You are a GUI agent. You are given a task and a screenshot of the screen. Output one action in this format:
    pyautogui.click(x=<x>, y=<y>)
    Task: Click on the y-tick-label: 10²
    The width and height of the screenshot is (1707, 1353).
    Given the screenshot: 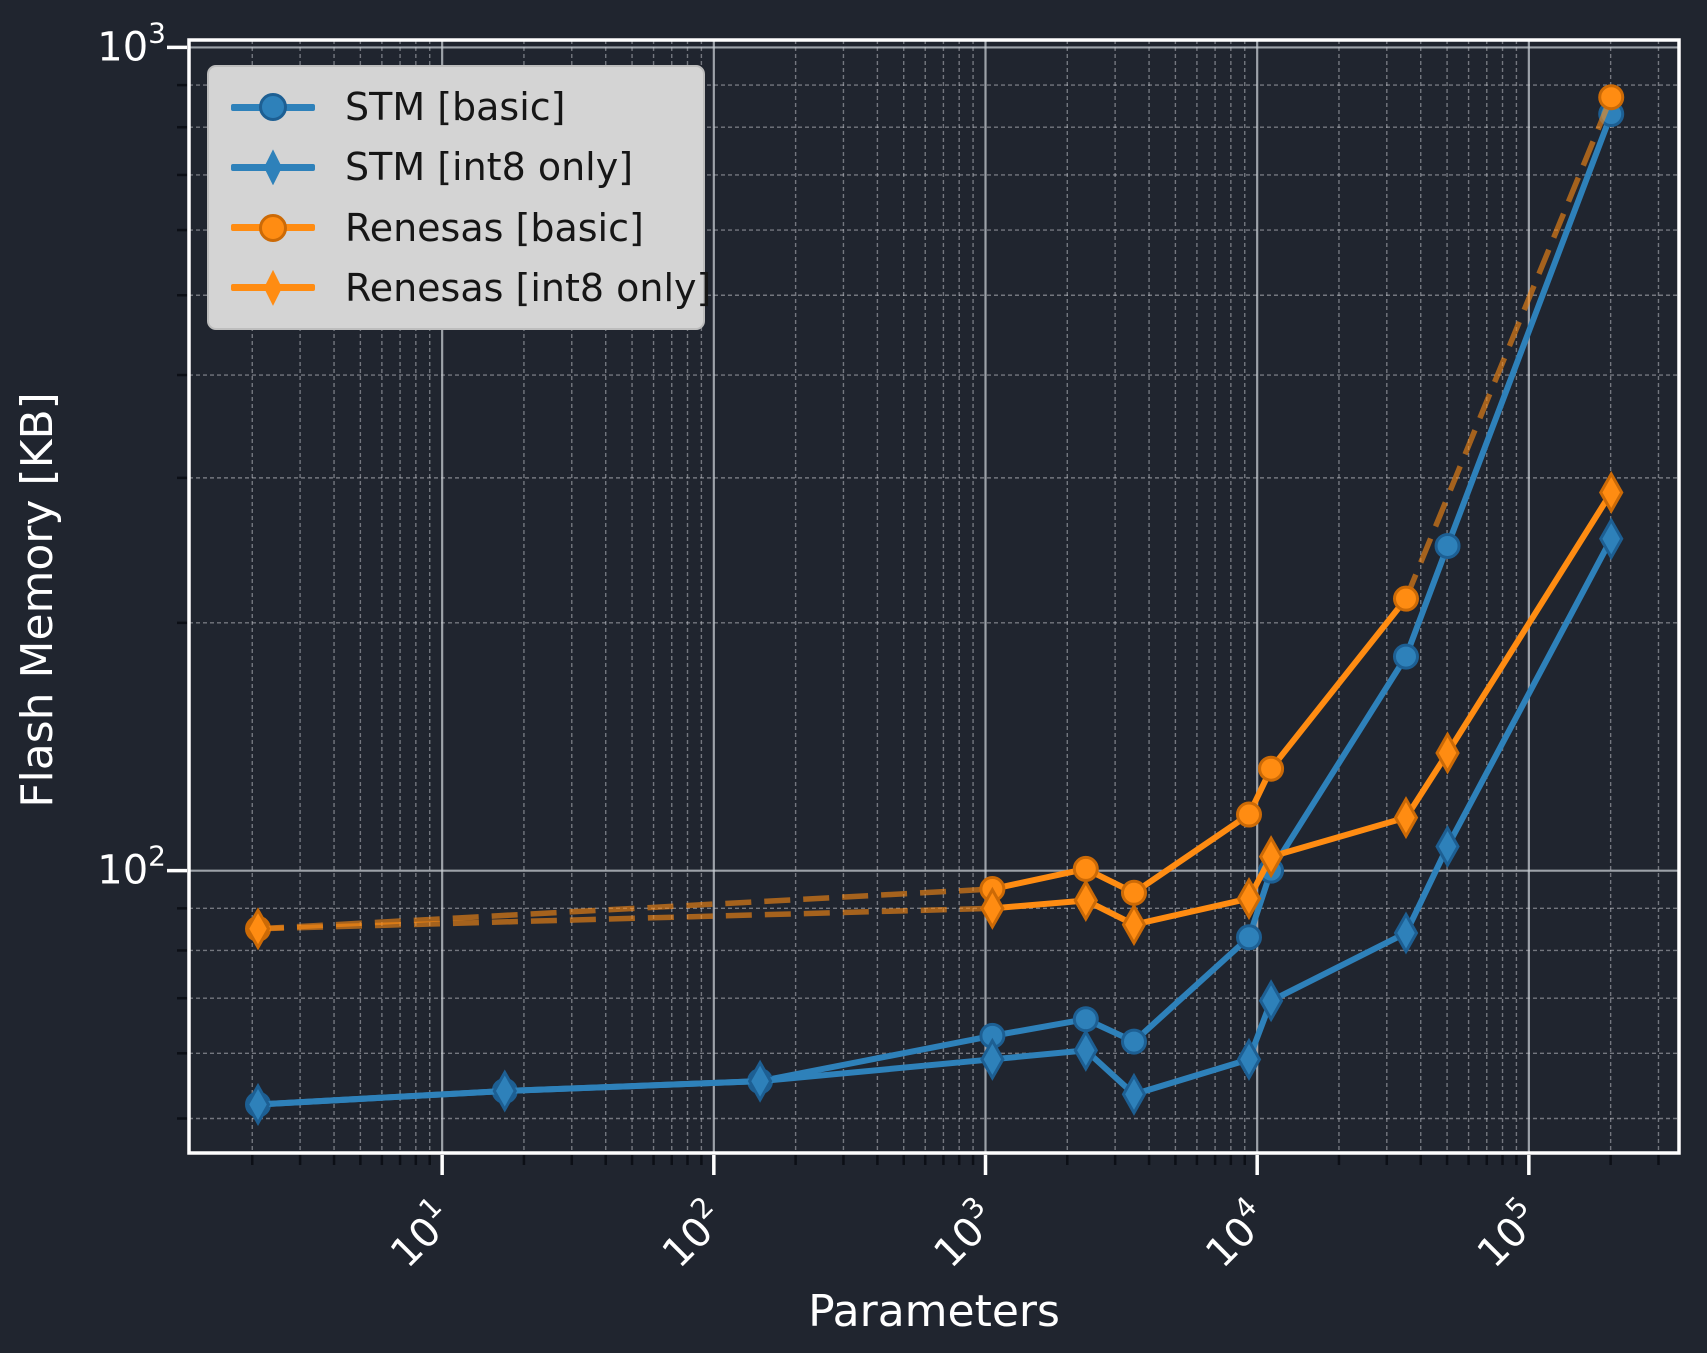 What is the action you would take?
    pyautogui.click(x=131, y=867)
    